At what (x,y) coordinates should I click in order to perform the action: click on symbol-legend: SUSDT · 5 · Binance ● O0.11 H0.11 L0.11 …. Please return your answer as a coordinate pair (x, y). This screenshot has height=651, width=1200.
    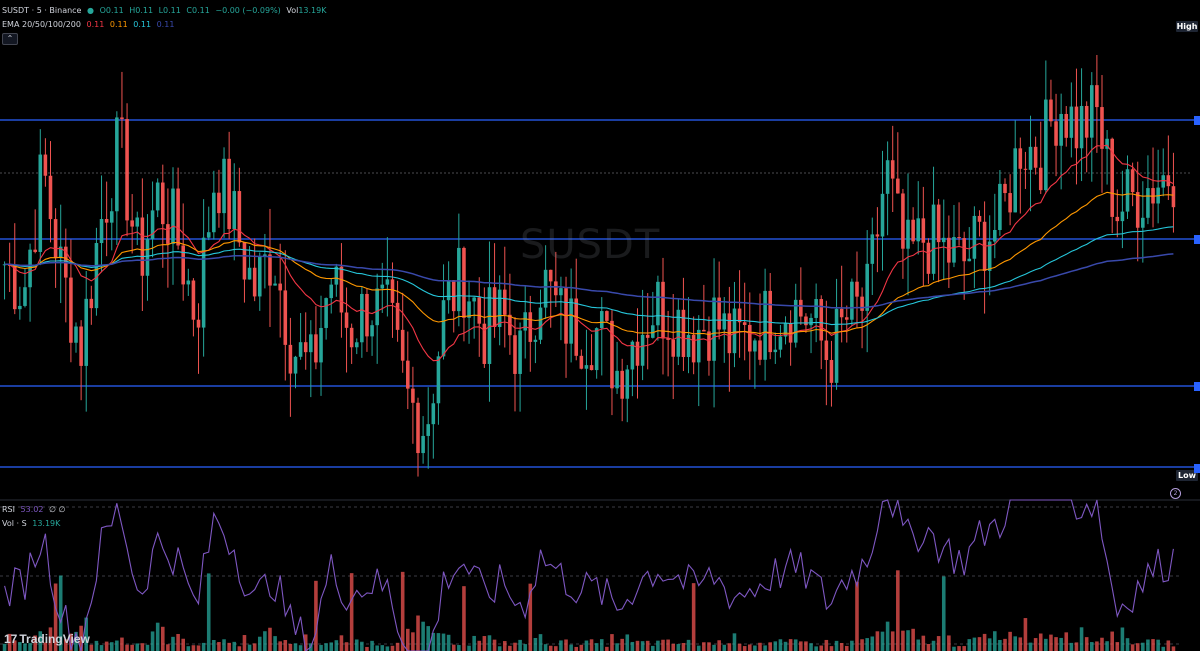
    Looking at the image, I should click on (165, 11).